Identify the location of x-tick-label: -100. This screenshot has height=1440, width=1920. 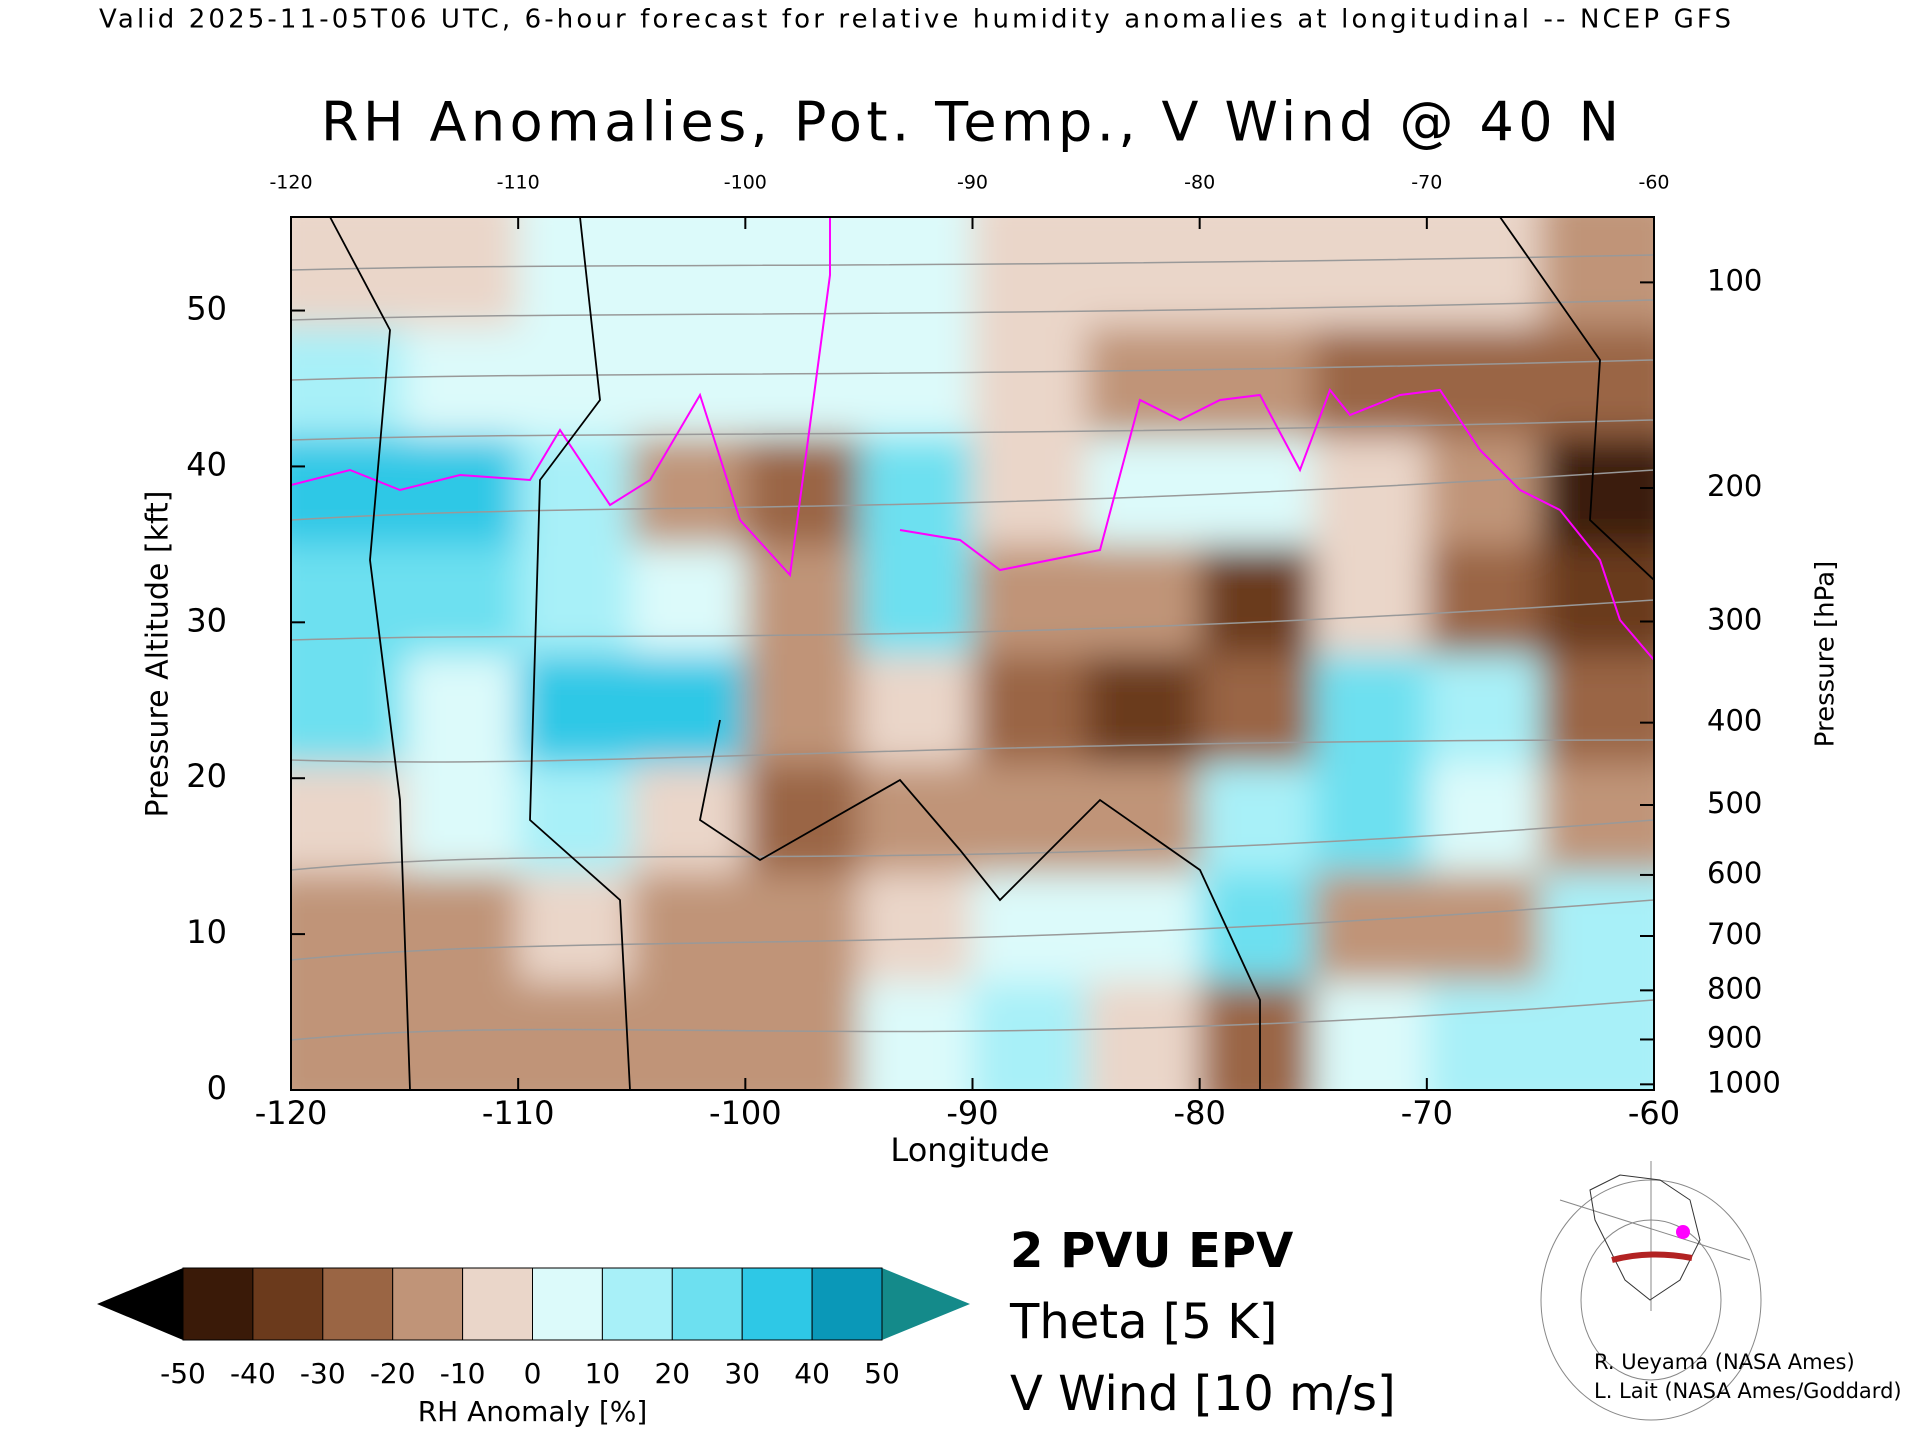
(745, 1113).